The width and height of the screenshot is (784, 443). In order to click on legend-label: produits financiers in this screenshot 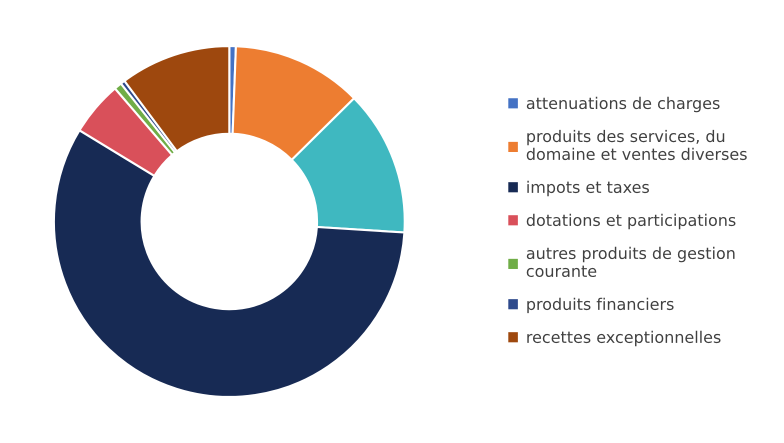, I will do `click(600, 306)`.